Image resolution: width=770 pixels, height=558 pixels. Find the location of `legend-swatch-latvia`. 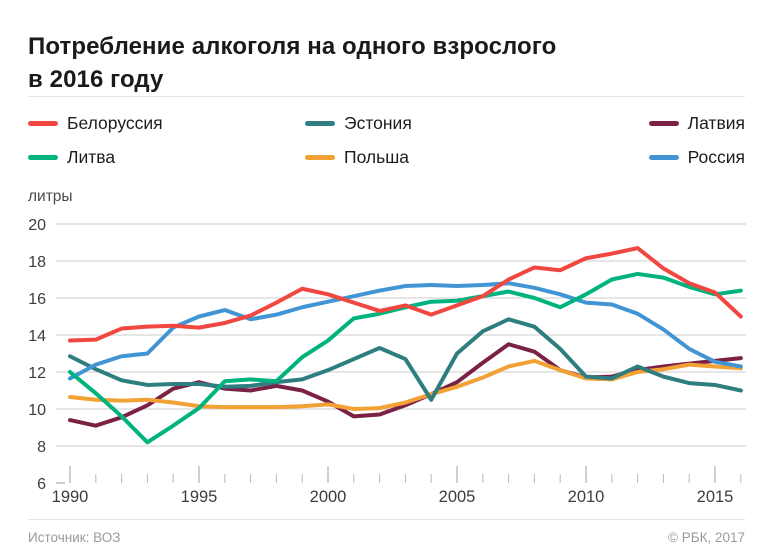

legend-swatch-latvia is located at coordinates (663, 123).